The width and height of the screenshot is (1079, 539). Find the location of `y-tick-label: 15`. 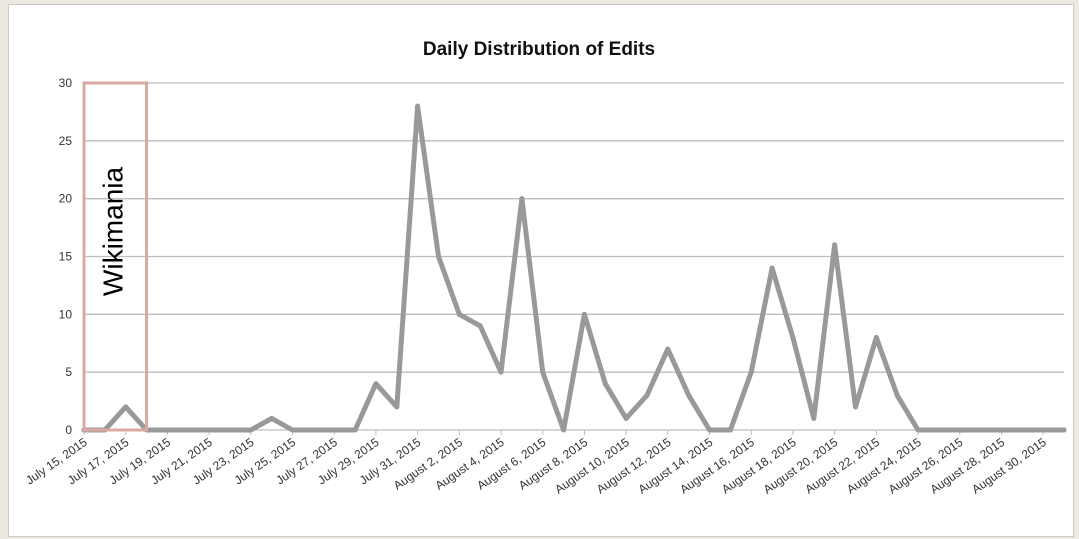

y-tick-label: 15 is located at coordinates (66, 257).